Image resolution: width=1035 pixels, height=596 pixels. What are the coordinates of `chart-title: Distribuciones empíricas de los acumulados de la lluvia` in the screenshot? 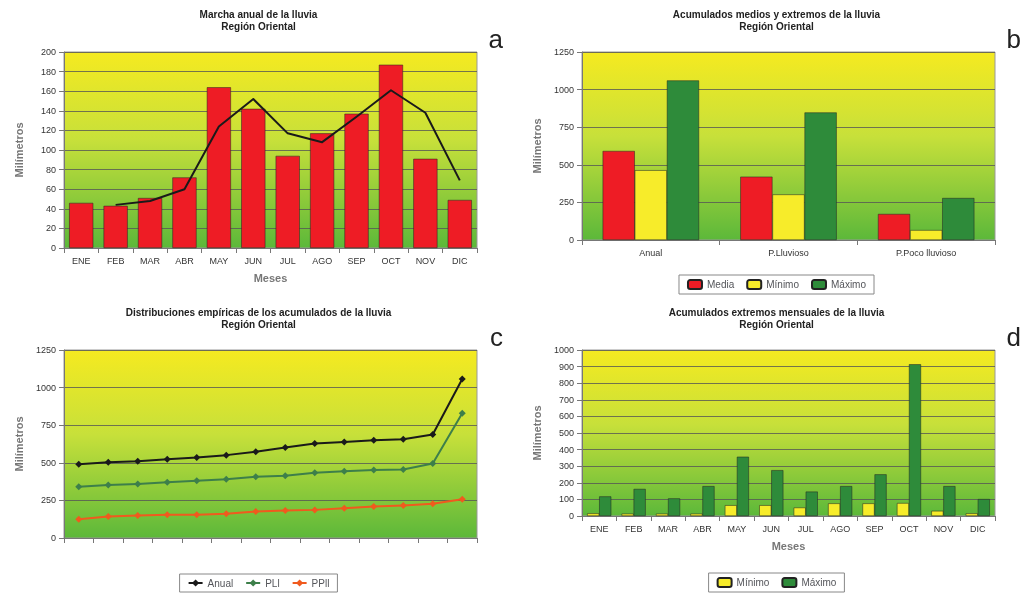 It's located at (258, 312).